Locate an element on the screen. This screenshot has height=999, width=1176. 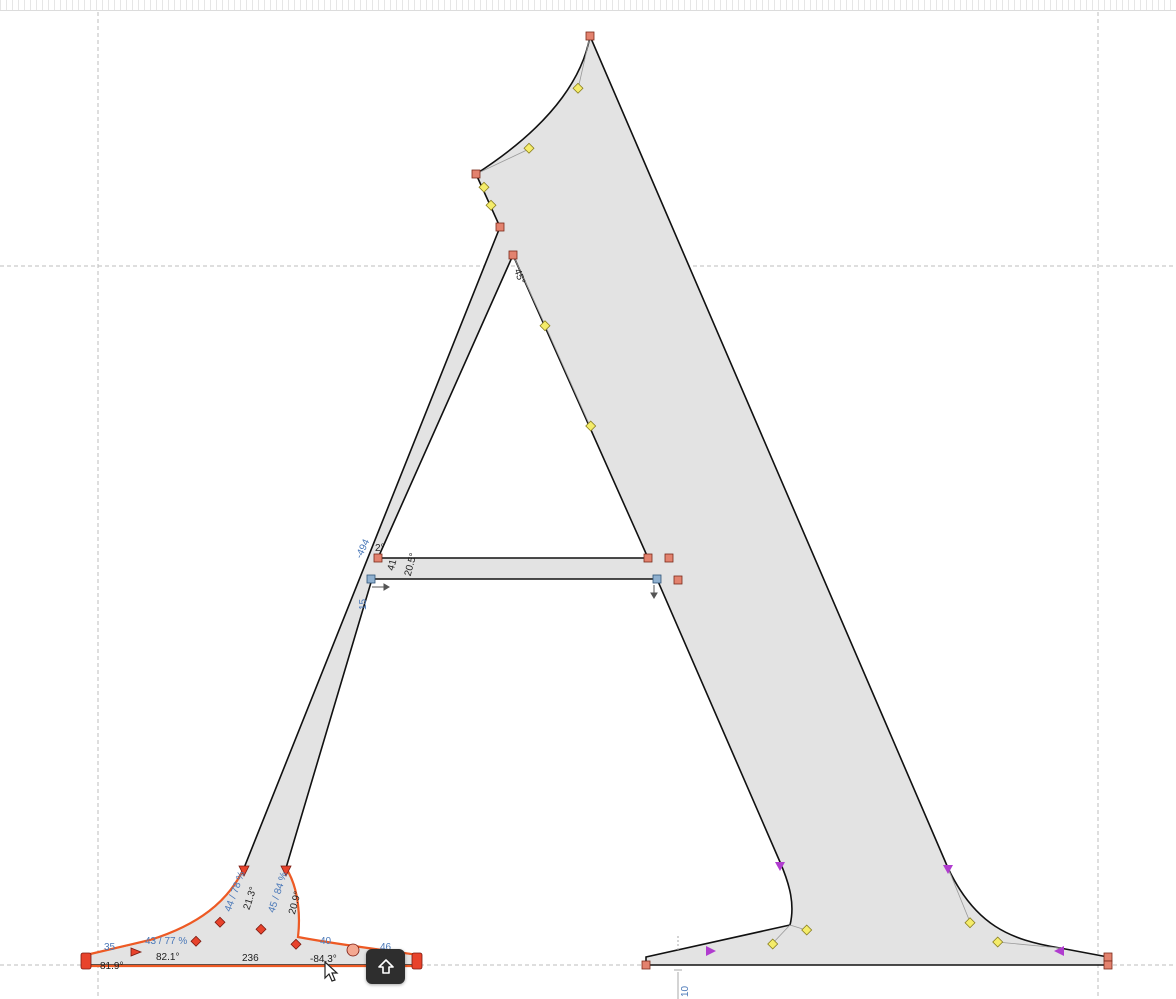
right-foot-length: 40 is located at coordinates (326, 941).